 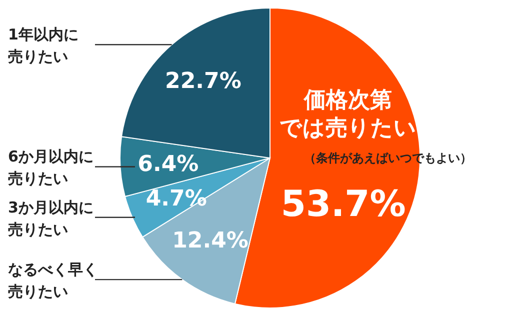 I want to click on data-label: 4.7%, so click(x=176, y=199).